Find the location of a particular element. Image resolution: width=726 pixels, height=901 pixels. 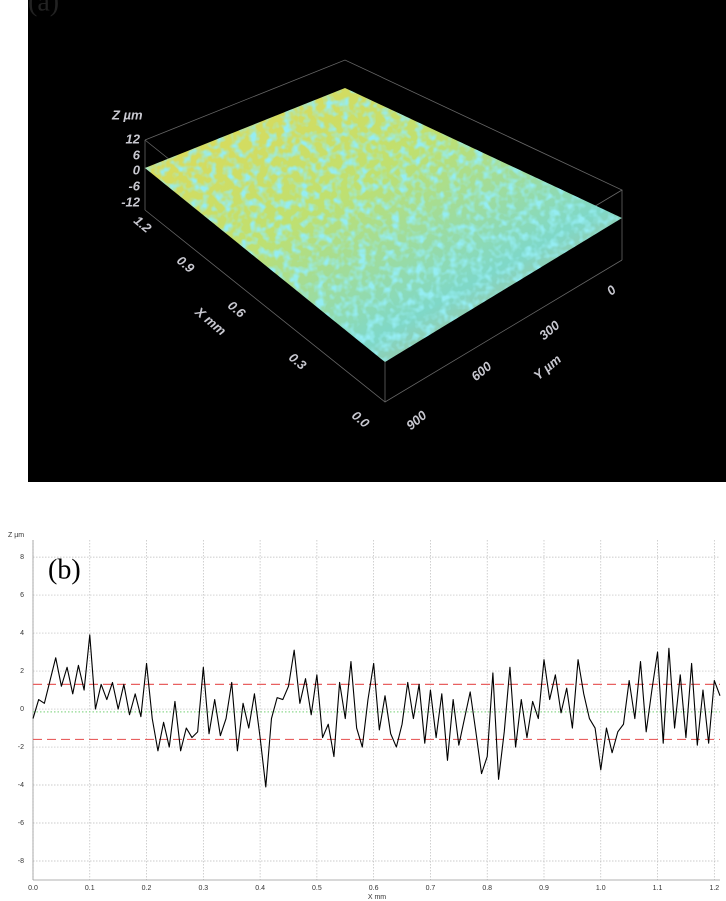

x-tick-label: 0.1 is located at coordinates (90, 888).